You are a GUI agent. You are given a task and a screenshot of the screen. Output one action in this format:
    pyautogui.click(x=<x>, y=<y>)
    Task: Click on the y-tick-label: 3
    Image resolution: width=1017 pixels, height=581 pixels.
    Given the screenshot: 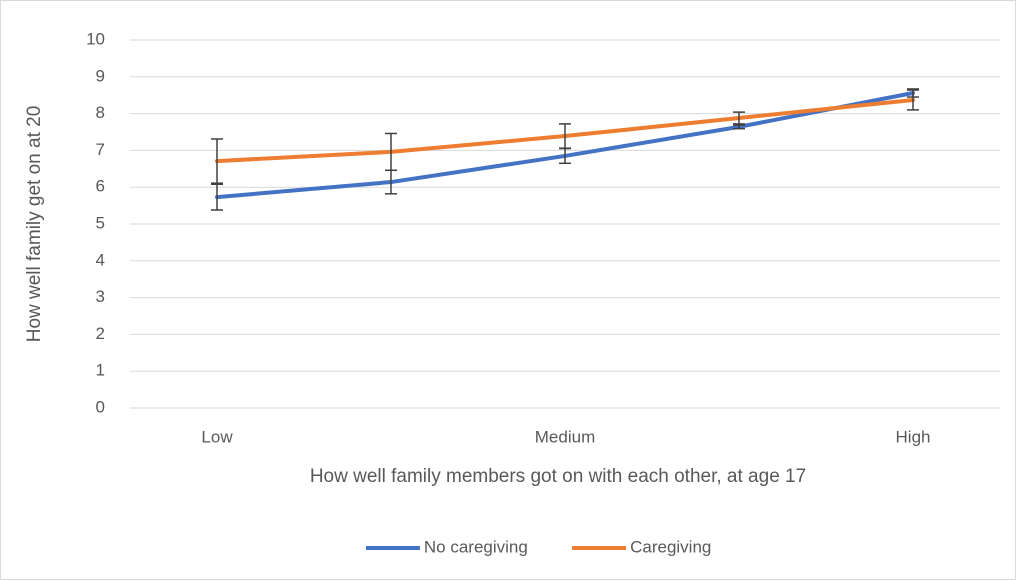 What is the action you would take?
    pyautogui.click(x=100, y=296)
    